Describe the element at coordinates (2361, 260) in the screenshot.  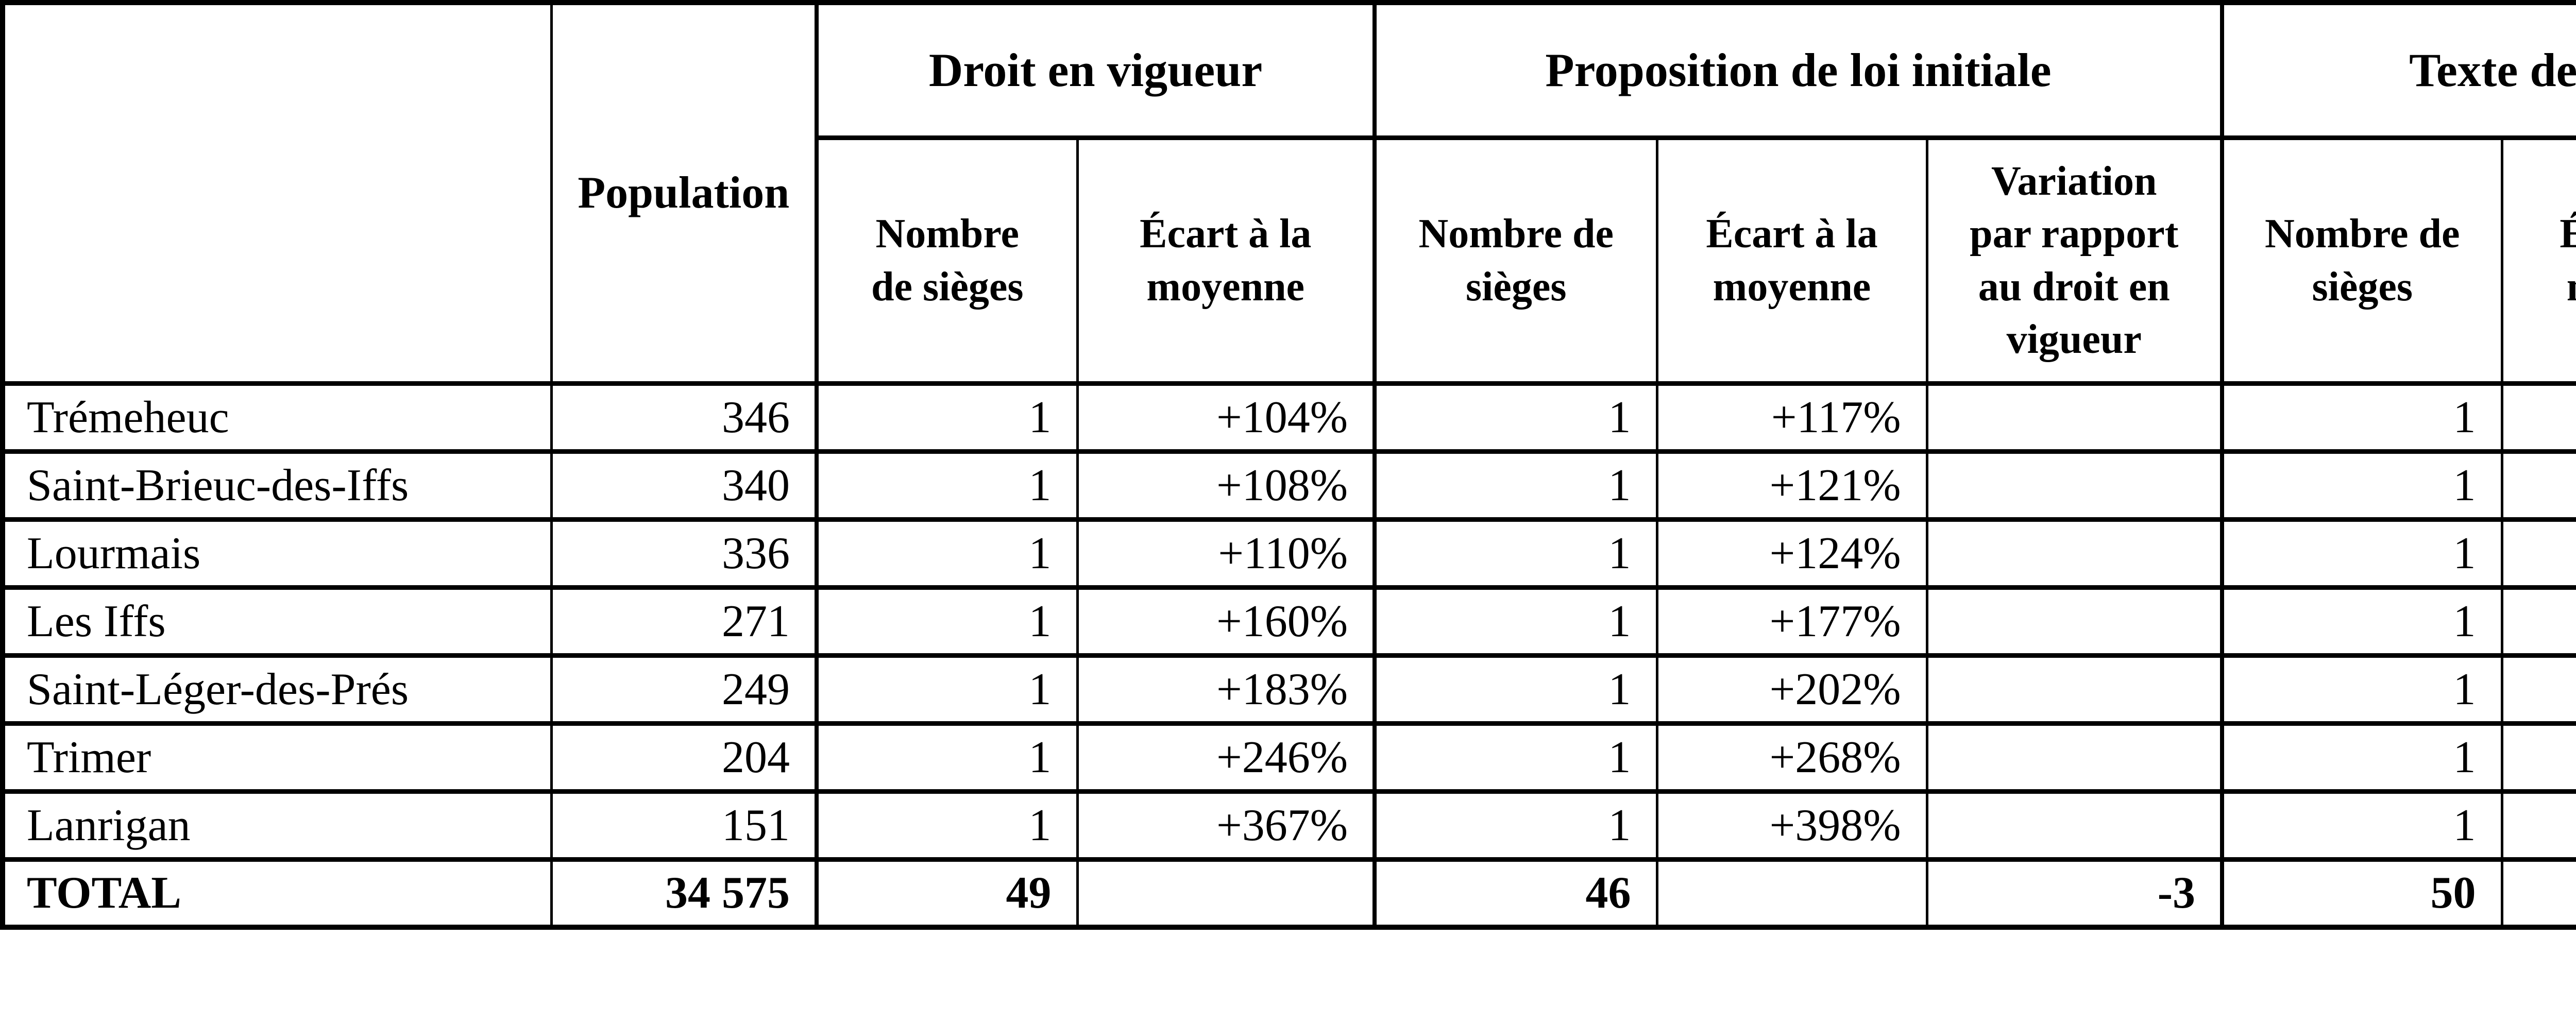
I see `subheader-tc-nombre-de-sieges: Nombre de sièges` at that location.